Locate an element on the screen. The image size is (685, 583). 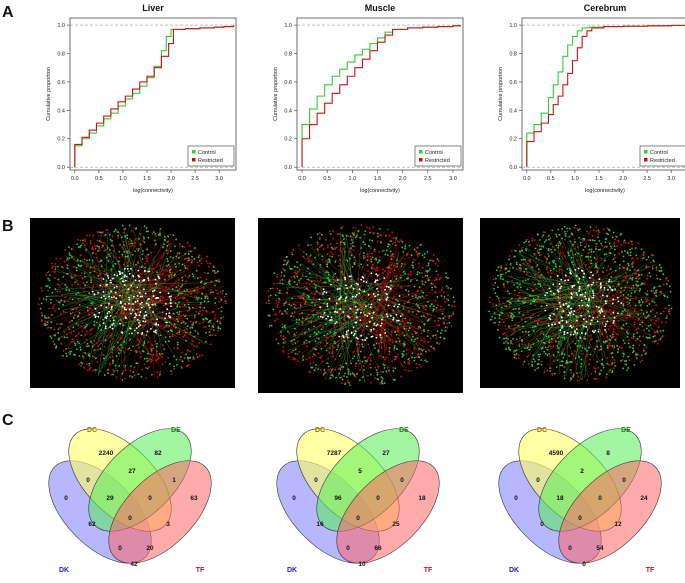
venn-count-dk-tf: 0 is located at coordinates (584, 564).